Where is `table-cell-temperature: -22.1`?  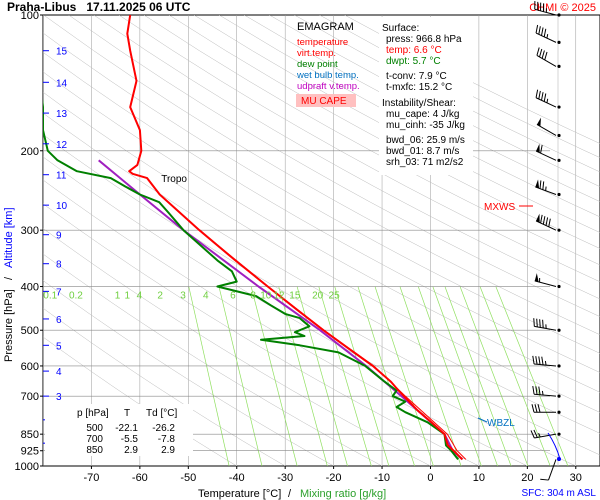 table-cell-temperature: -22.1 is located at coordinates (126, 428).